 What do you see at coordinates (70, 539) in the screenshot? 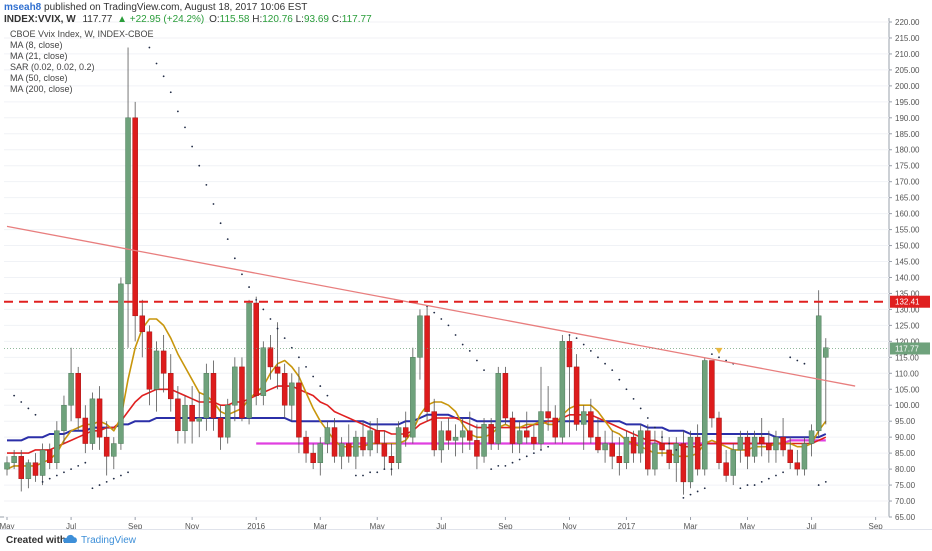
I see `tradingview-cloud-icon` at bounding box center [70, 539].